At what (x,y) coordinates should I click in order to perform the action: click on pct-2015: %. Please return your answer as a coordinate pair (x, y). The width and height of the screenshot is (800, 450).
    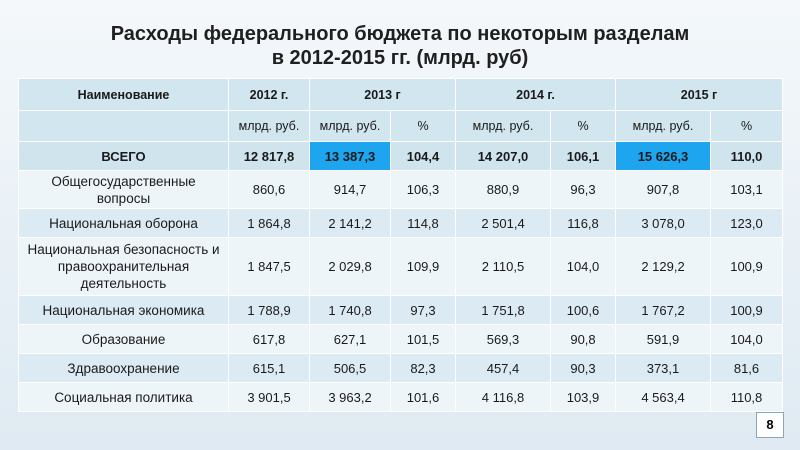
    Looking at the image, I should click on (746, 126).